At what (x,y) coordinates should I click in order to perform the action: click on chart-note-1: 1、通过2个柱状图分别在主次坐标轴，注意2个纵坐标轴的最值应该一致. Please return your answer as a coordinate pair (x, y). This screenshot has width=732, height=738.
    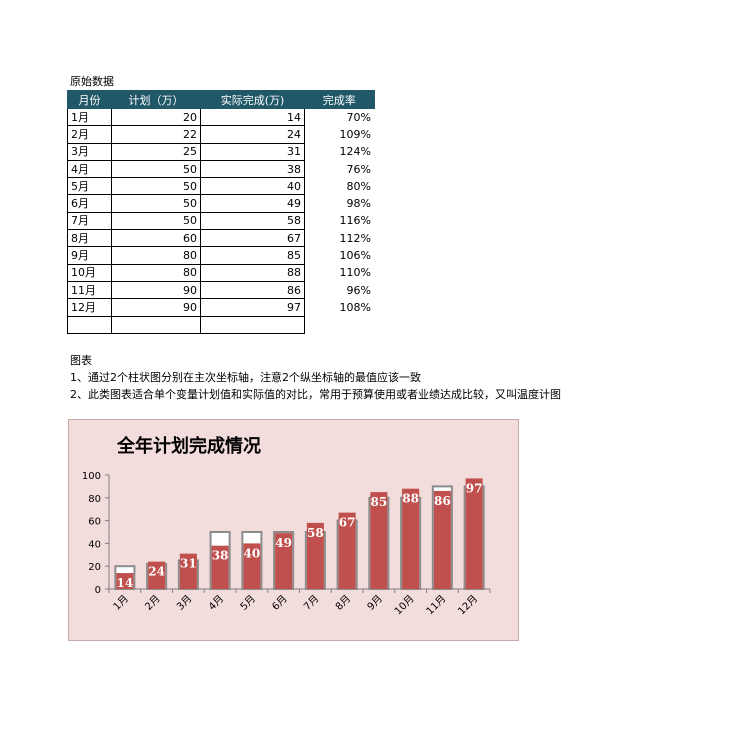
    Looking at the image, I should click on (245, 377).